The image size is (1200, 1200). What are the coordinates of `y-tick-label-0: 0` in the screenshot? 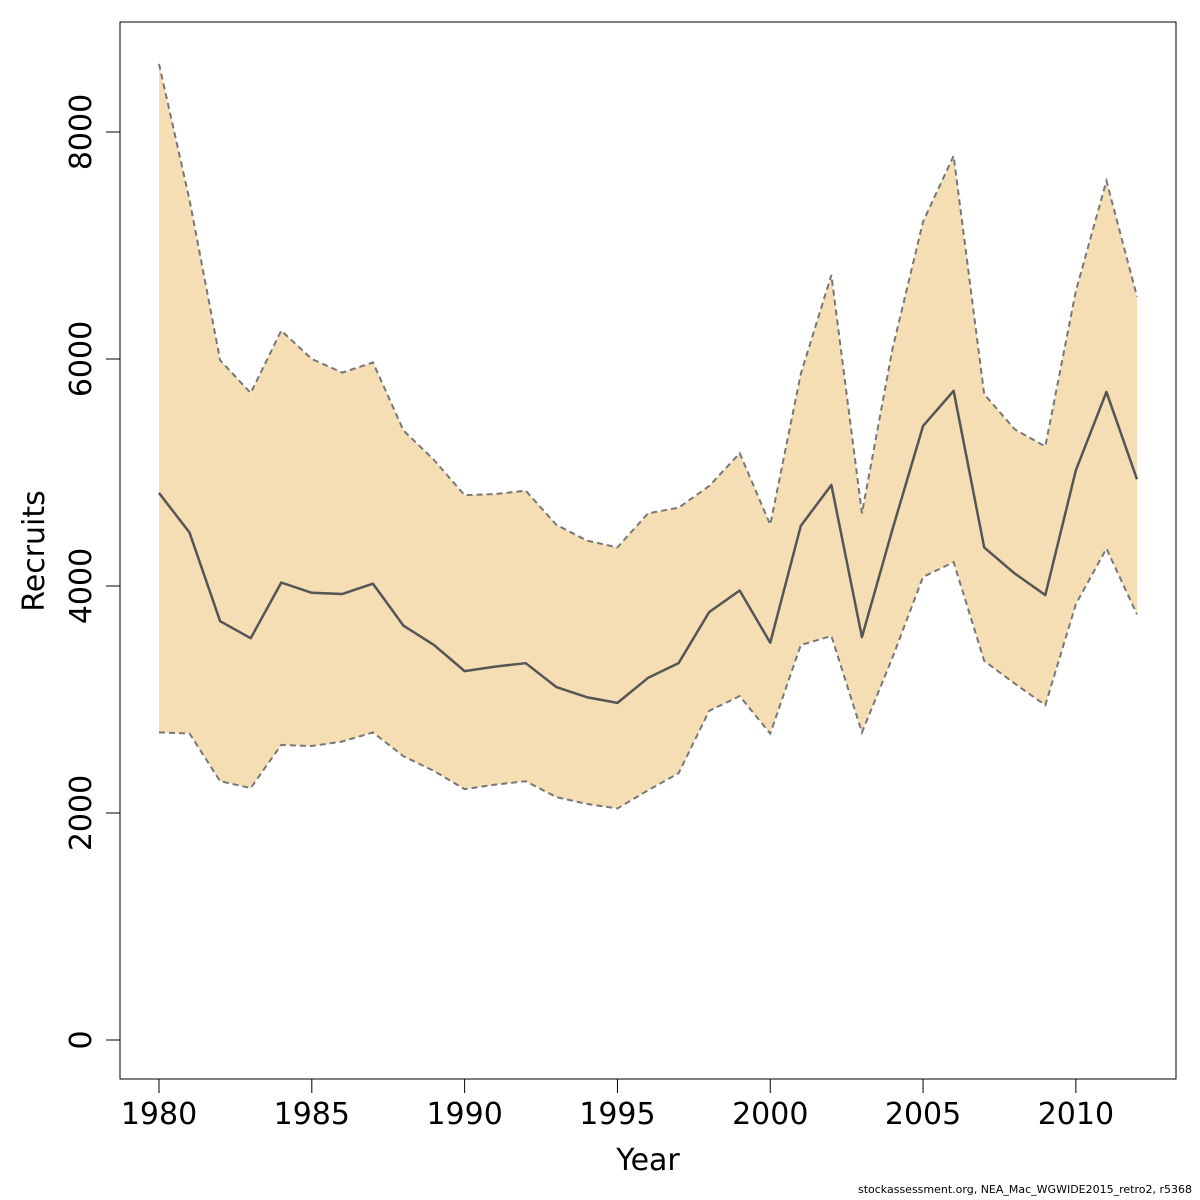 It's located at (81, 1039).